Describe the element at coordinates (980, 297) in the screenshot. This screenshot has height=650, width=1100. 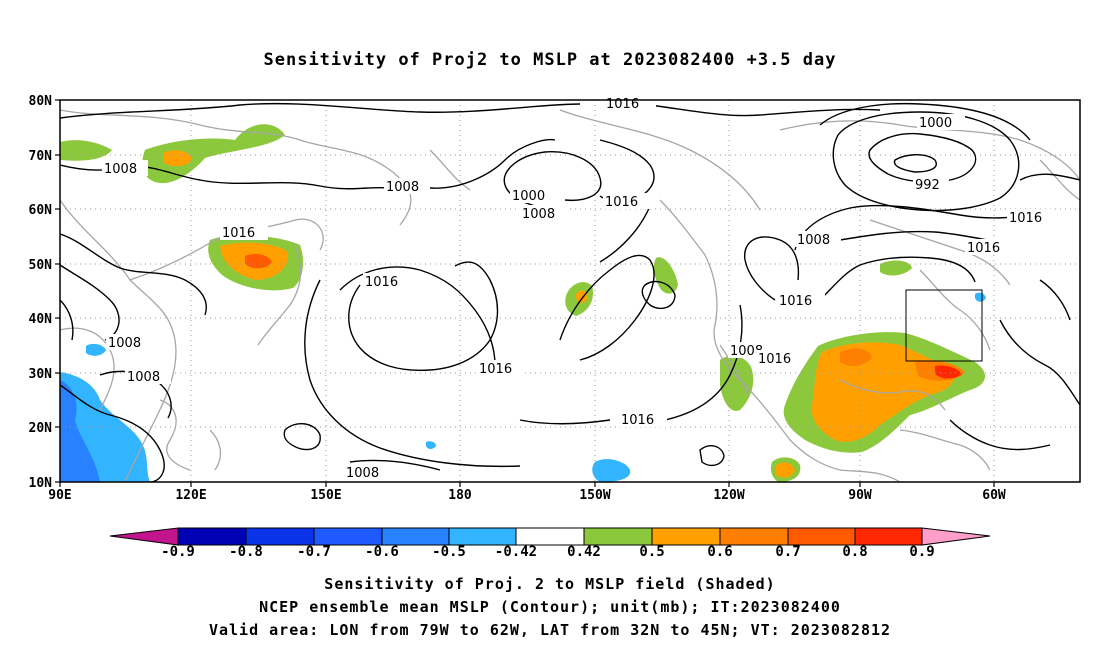
I see `negative-spot-atlantic` at that location.